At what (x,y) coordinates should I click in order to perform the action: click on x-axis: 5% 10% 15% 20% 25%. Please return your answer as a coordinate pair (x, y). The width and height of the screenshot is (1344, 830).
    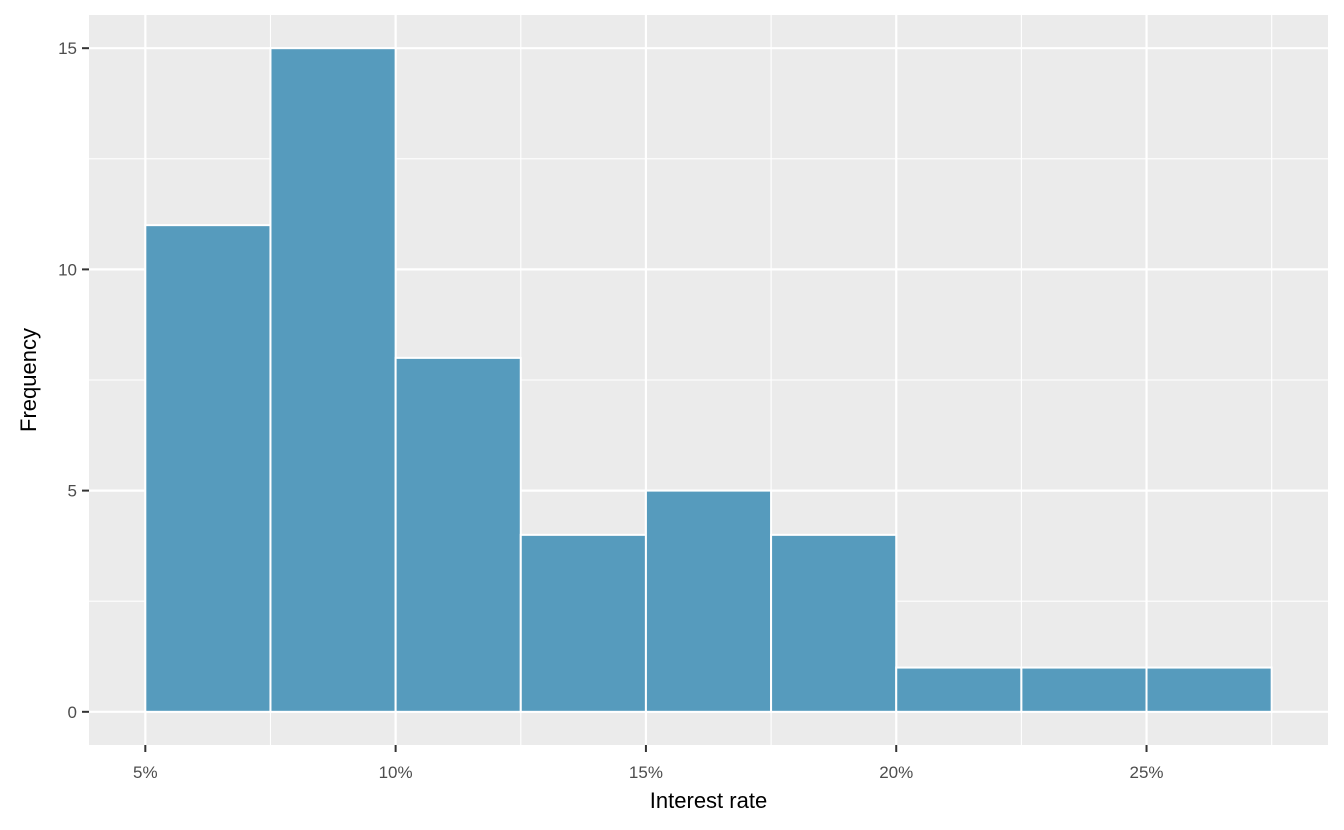
    Looking at the image, I should click on (648, 763).